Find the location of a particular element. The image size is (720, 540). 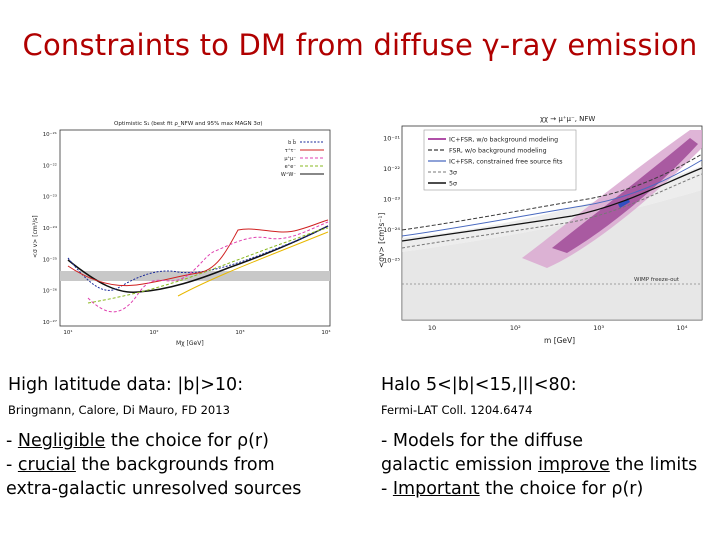

right-x-axis-label: m [GeV] is located at coordinates (559, 340).